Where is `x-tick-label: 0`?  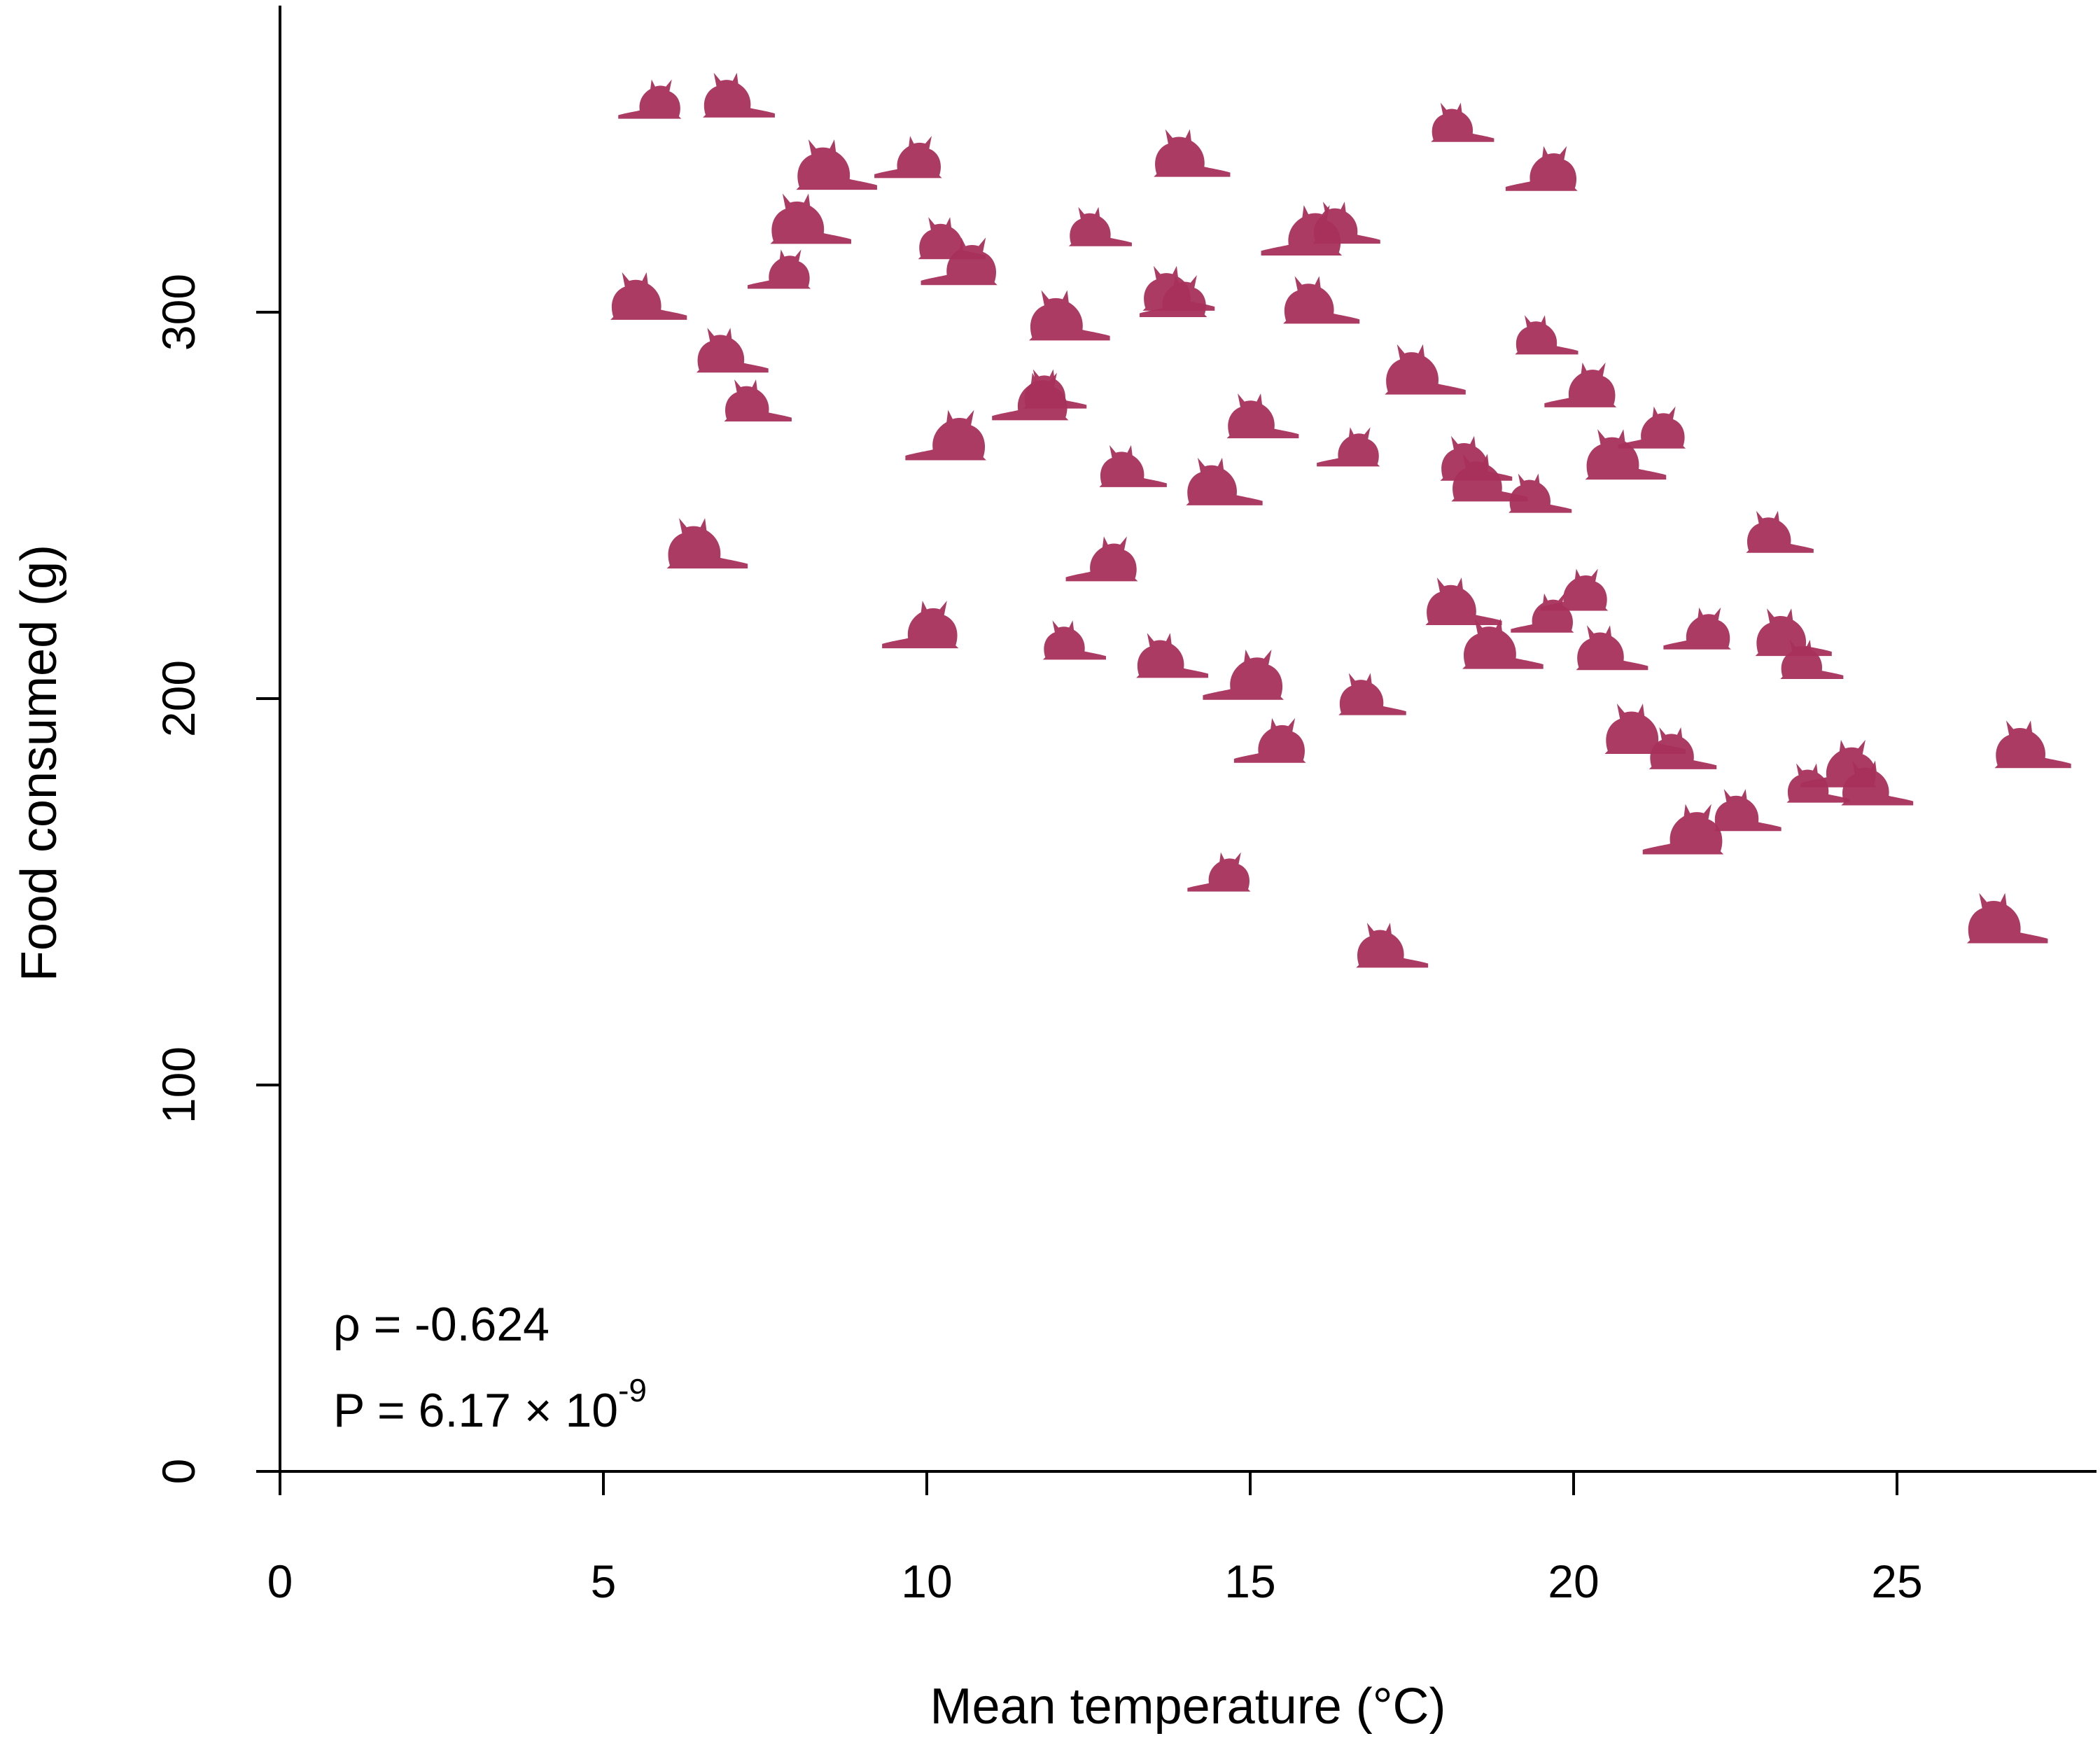
x-tick-label: 0 is located at coordinates (280, 1581).